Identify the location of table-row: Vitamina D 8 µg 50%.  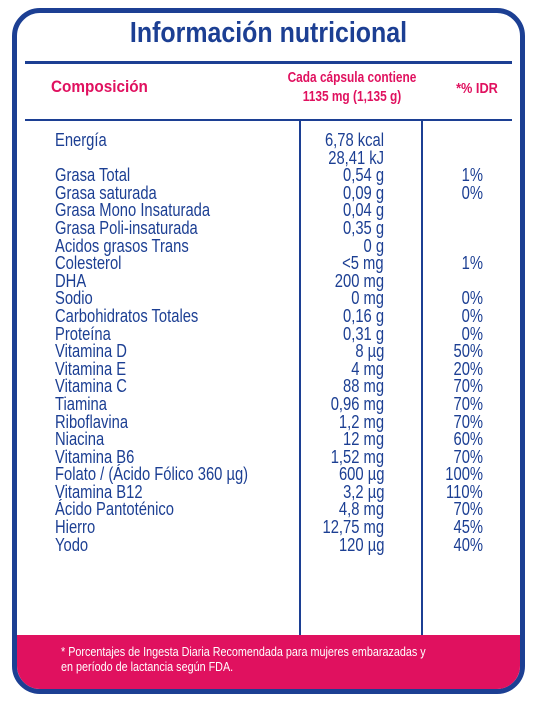
(268, 351).